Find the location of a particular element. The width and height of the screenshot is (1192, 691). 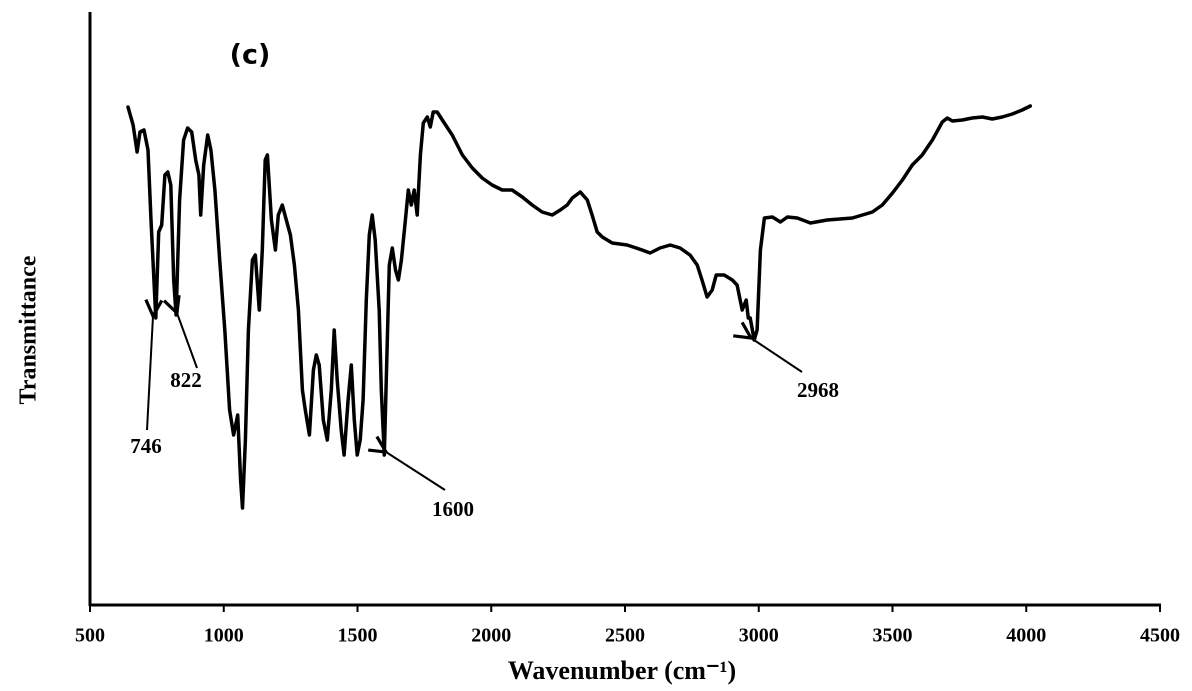

x-tick-label: 3500 is located at coordinates (893, 636).